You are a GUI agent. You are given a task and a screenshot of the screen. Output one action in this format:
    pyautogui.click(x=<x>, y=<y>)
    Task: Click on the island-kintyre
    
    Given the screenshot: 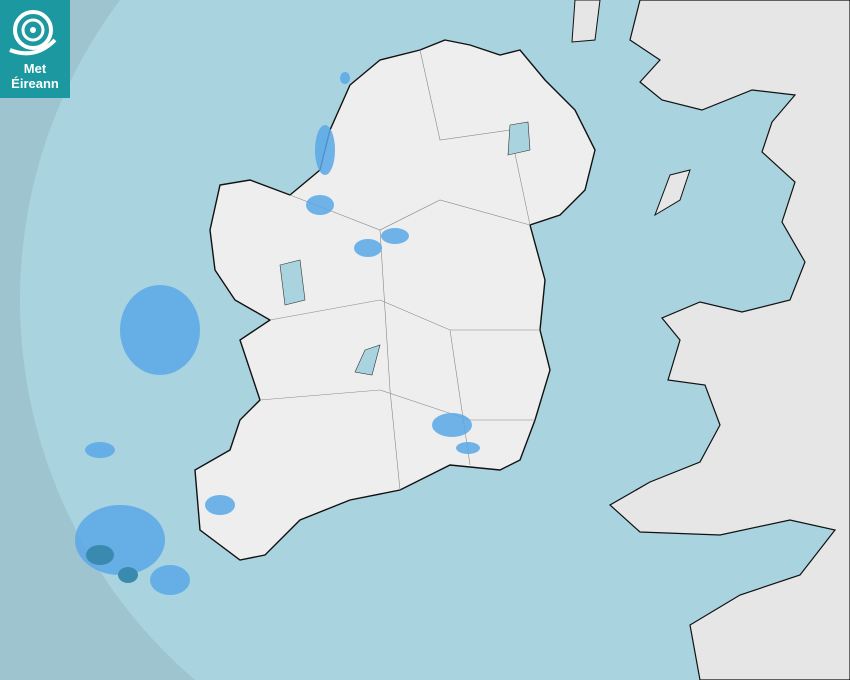 What is the action you would take?
    pyautogui.click(x=586, y=21)
    